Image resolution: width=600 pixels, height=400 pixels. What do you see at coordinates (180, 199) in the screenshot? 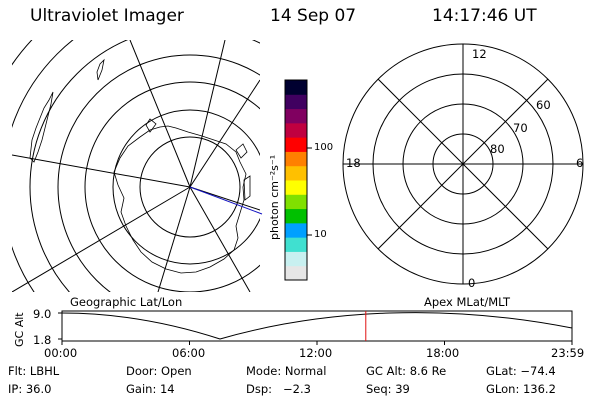
I see `antarctica-coastline` at bounding box center [180, 199].